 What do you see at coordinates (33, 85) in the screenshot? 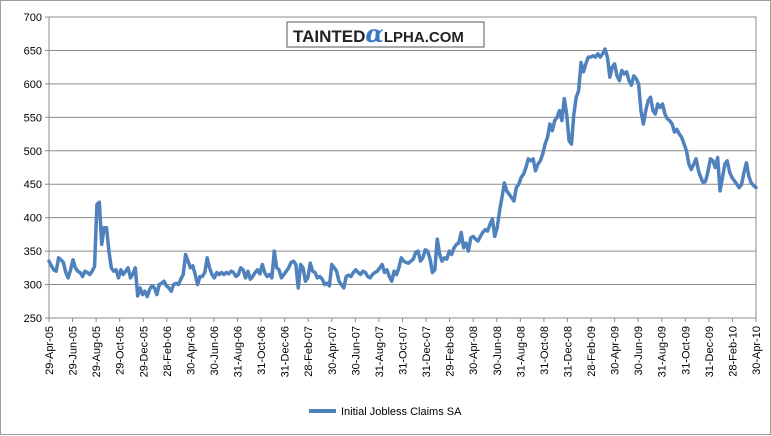
I see `y-tick-label: 600` at bounding box center [33, 85].